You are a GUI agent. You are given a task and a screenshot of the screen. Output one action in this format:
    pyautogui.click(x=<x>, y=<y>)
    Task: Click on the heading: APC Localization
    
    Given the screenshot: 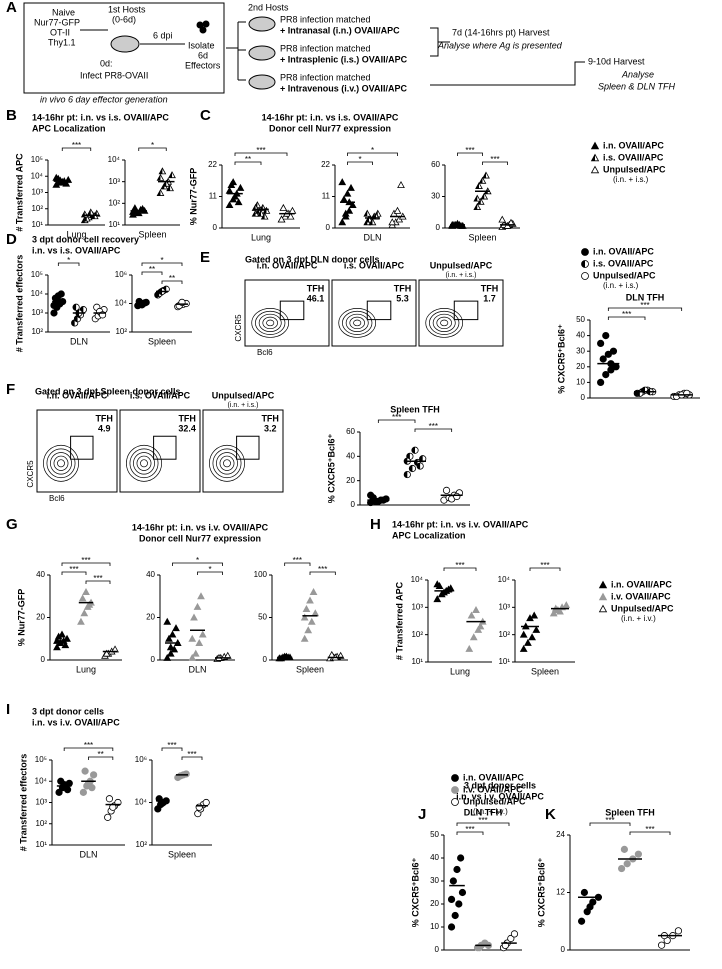 What is the action you would take?
    pyautogui.click(x=429, y=535)
    